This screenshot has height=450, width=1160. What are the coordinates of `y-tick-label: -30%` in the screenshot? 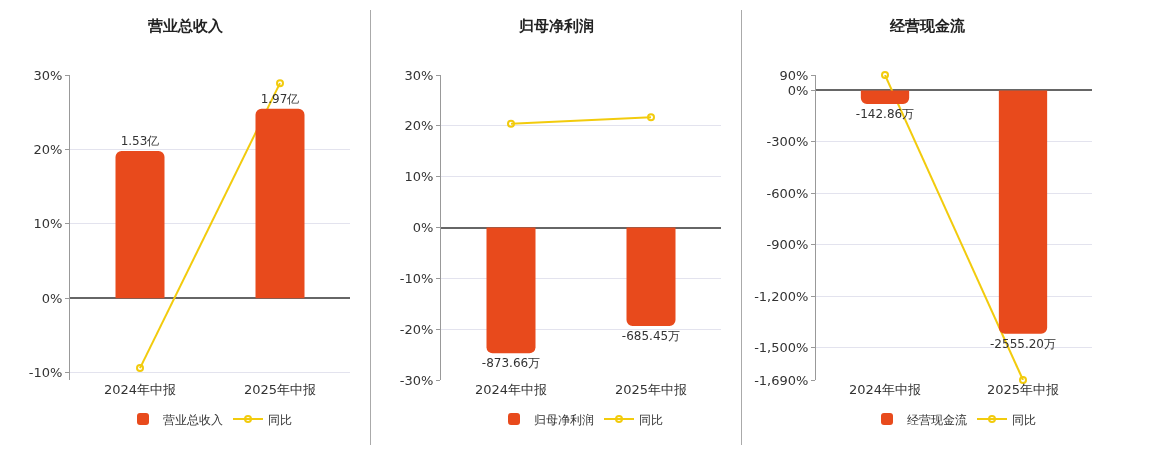 It's located at (416, 380).